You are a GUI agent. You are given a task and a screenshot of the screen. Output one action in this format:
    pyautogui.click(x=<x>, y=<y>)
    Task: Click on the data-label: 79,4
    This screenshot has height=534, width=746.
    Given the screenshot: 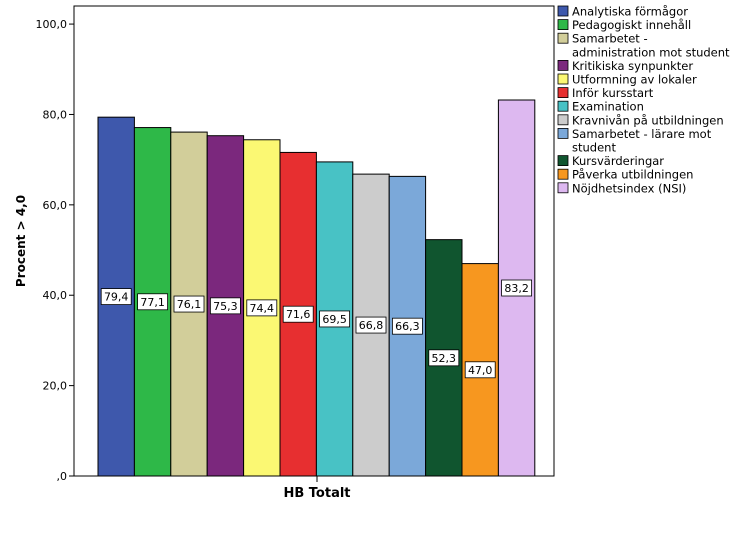 What is the action you would take?
    pyautogui.click(x=116, y=297)
    